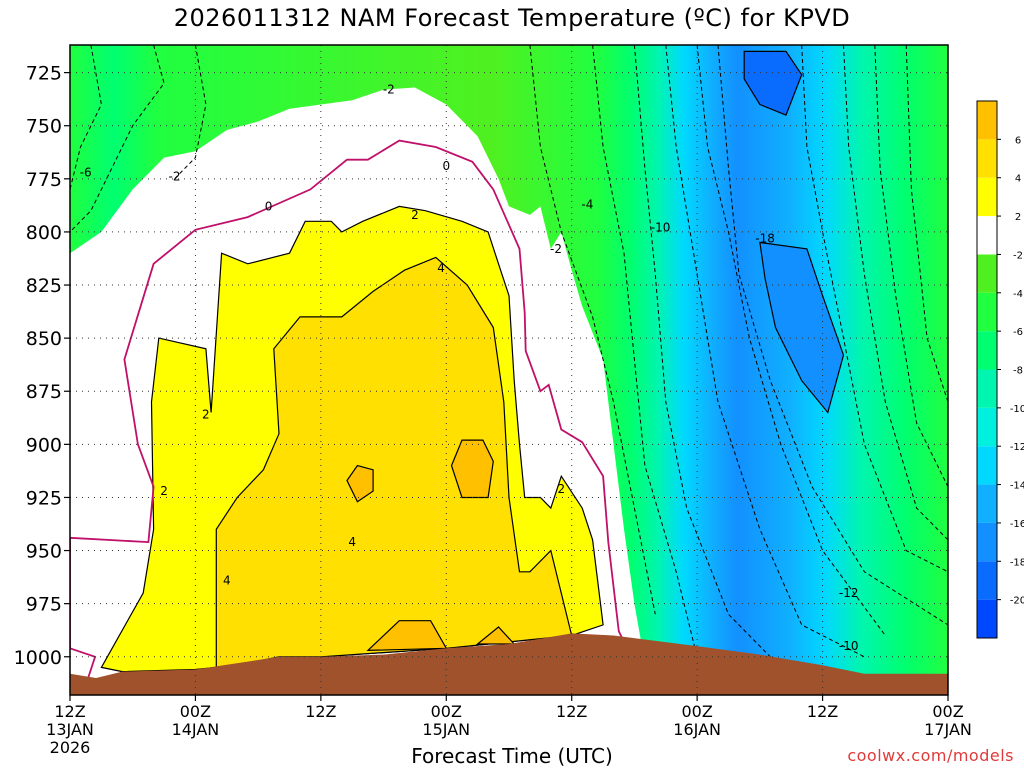 This screenshot has height=768, width=1024. Describe the element at coordinates (446, 729) in the screenshot. I see `x-tick-label: 15JAN` at that location.